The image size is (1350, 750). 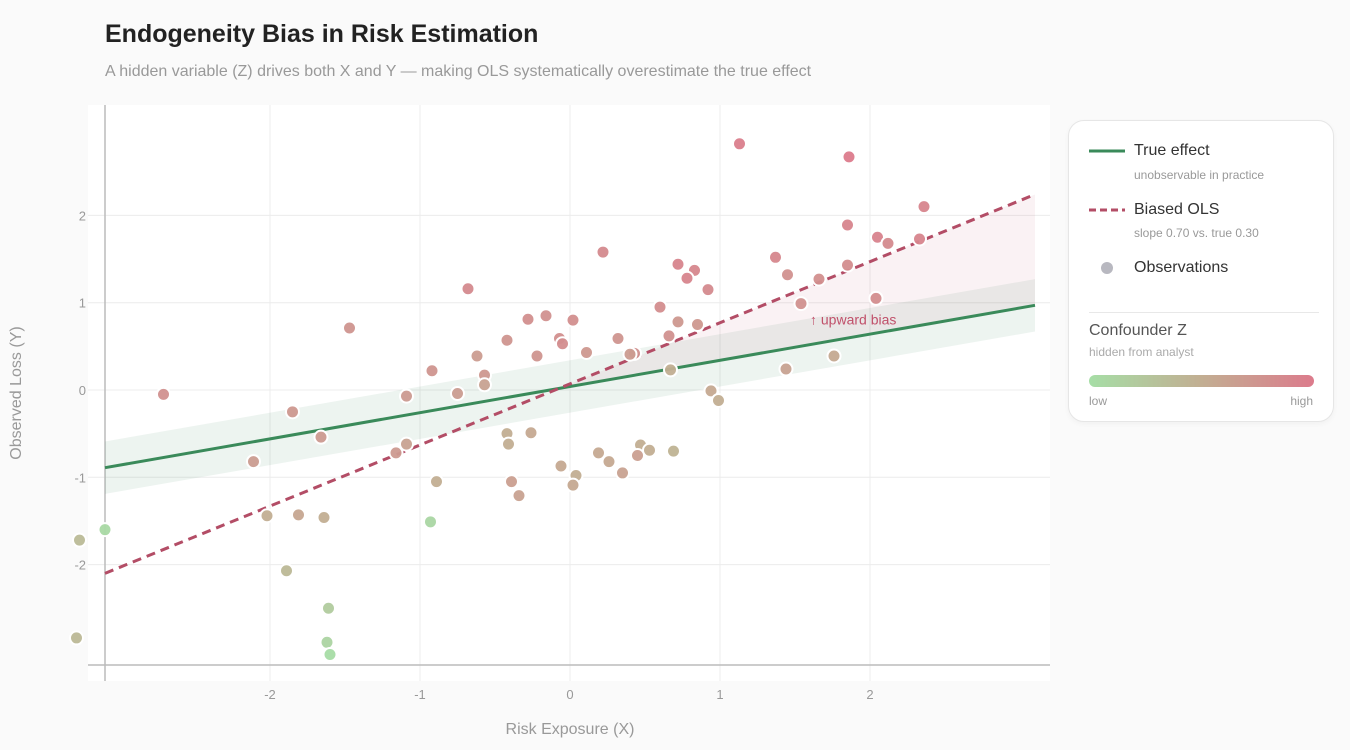 What do you see at coordinates (1301, 401) in the screenshot?
I see `confounder-high-label: high` at bounding box center [1301, 401].